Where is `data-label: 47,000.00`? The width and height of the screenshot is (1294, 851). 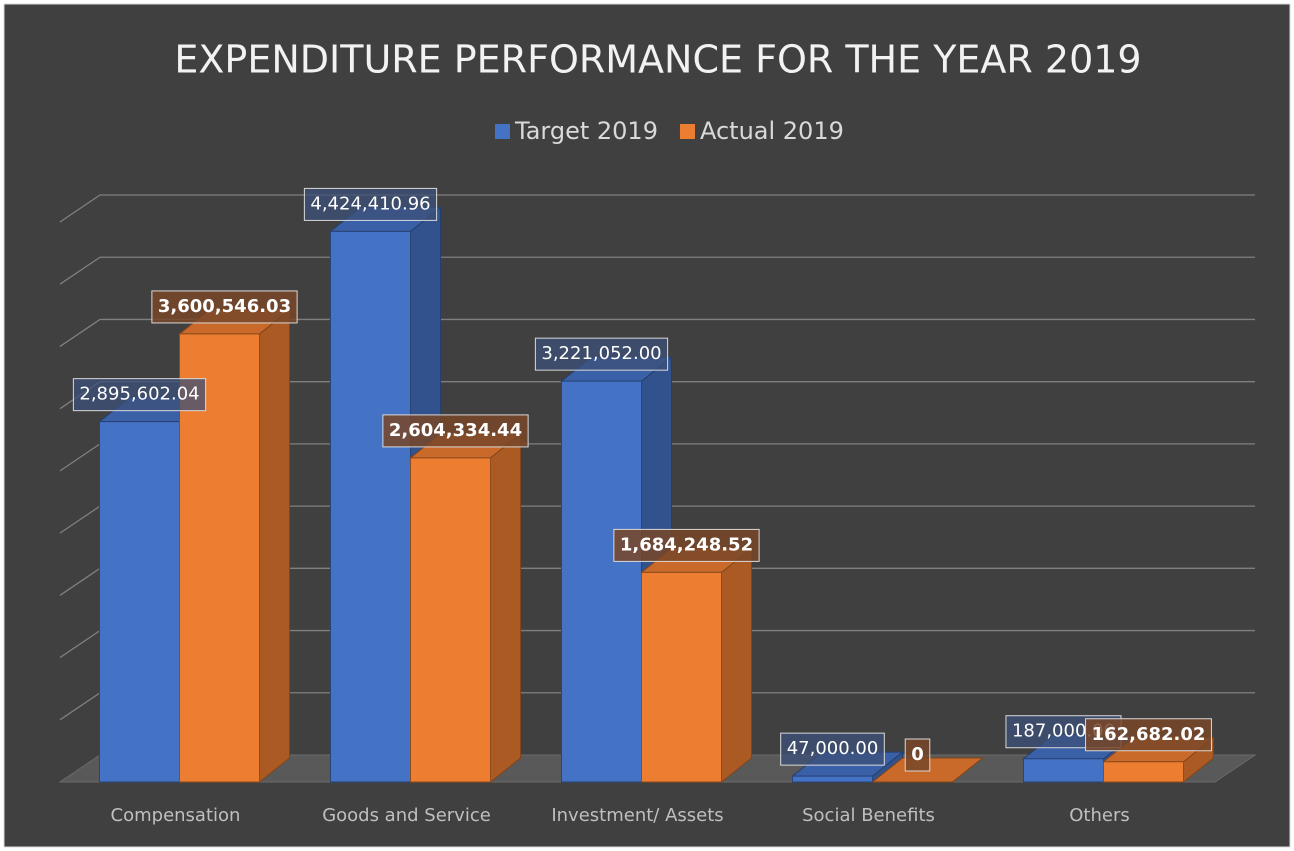 data-label: 47,000.00 is located at coordinates (832, 749).